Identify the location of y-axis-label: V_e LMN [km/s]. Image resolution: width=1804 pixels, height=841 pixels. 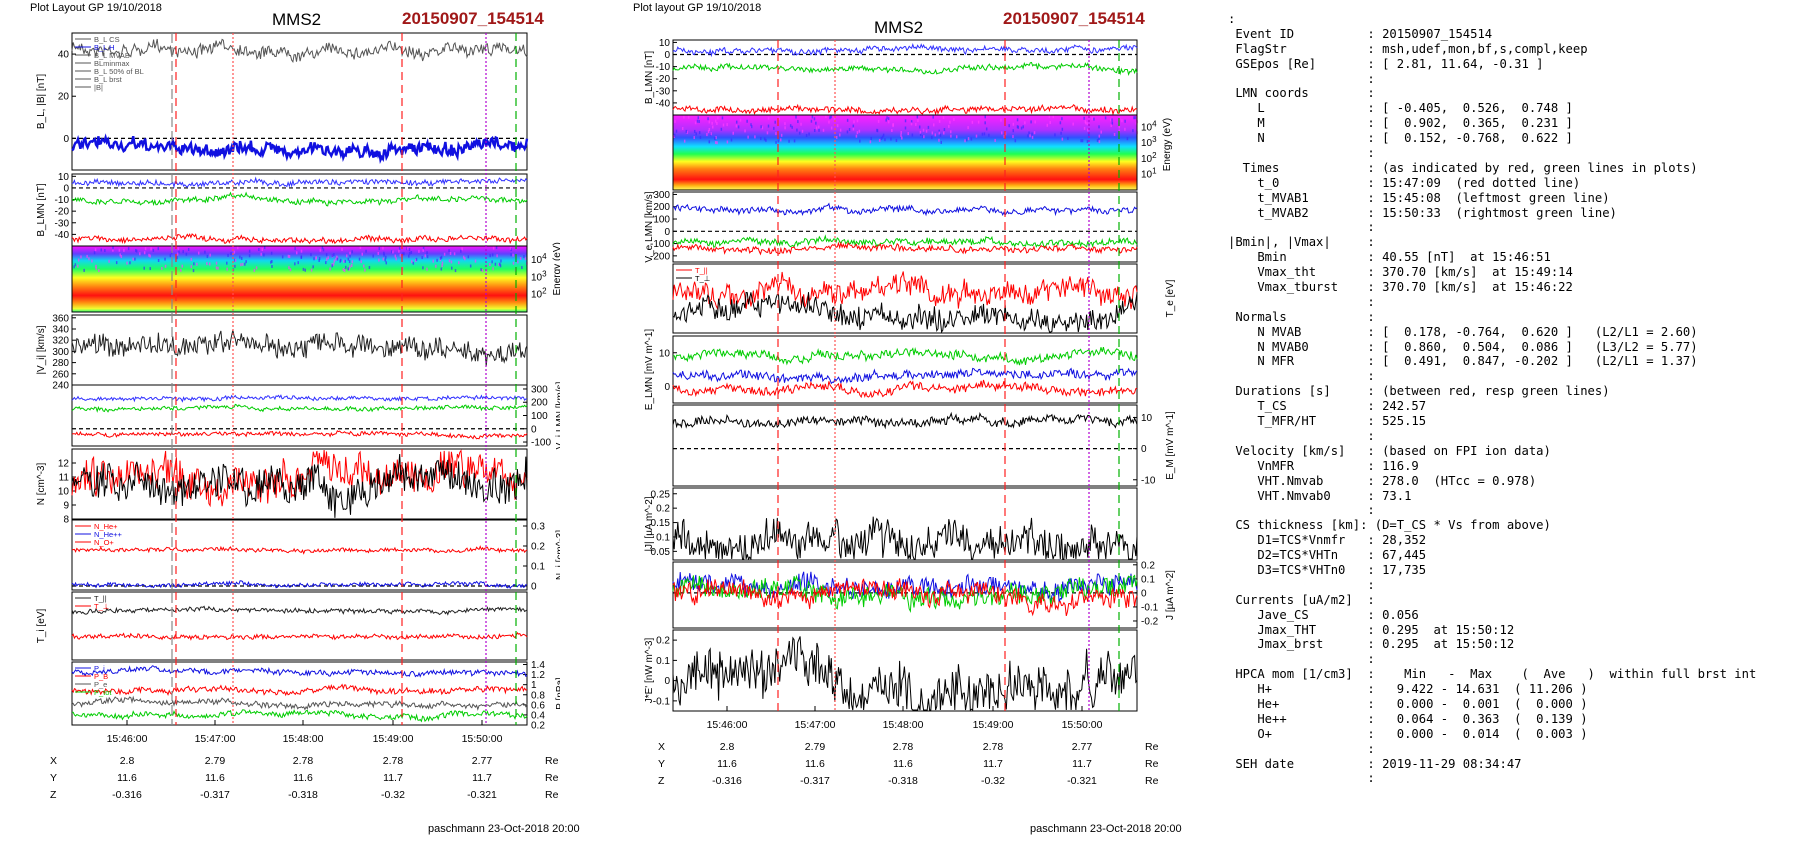
(649, 226).